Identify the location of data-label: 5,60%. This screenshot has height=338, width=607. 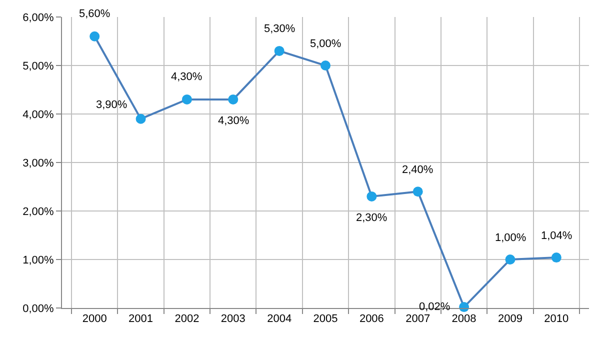
(94, 14).